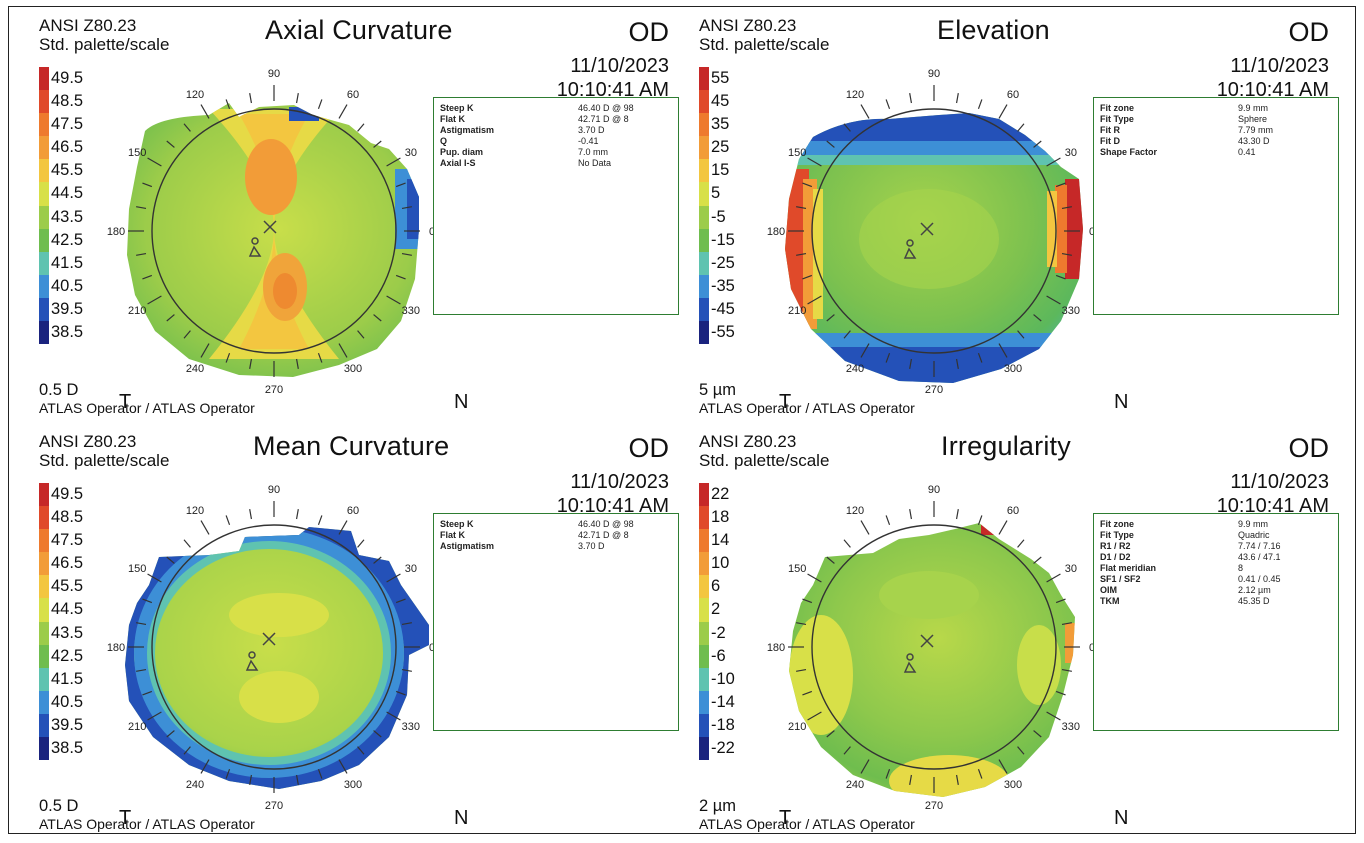 This screenshot has height=843, width=1364. I want to click on palette-label: Std. palette/scale, so click(104, 460).